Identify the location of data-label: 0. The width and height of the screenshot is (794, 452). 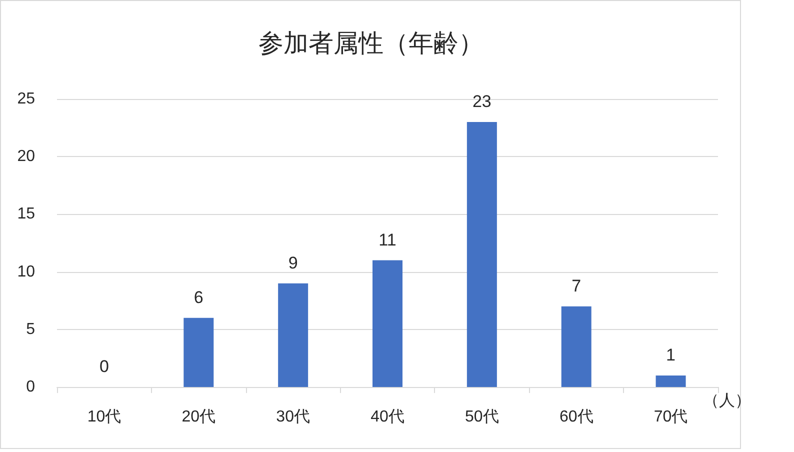
(104, 366).